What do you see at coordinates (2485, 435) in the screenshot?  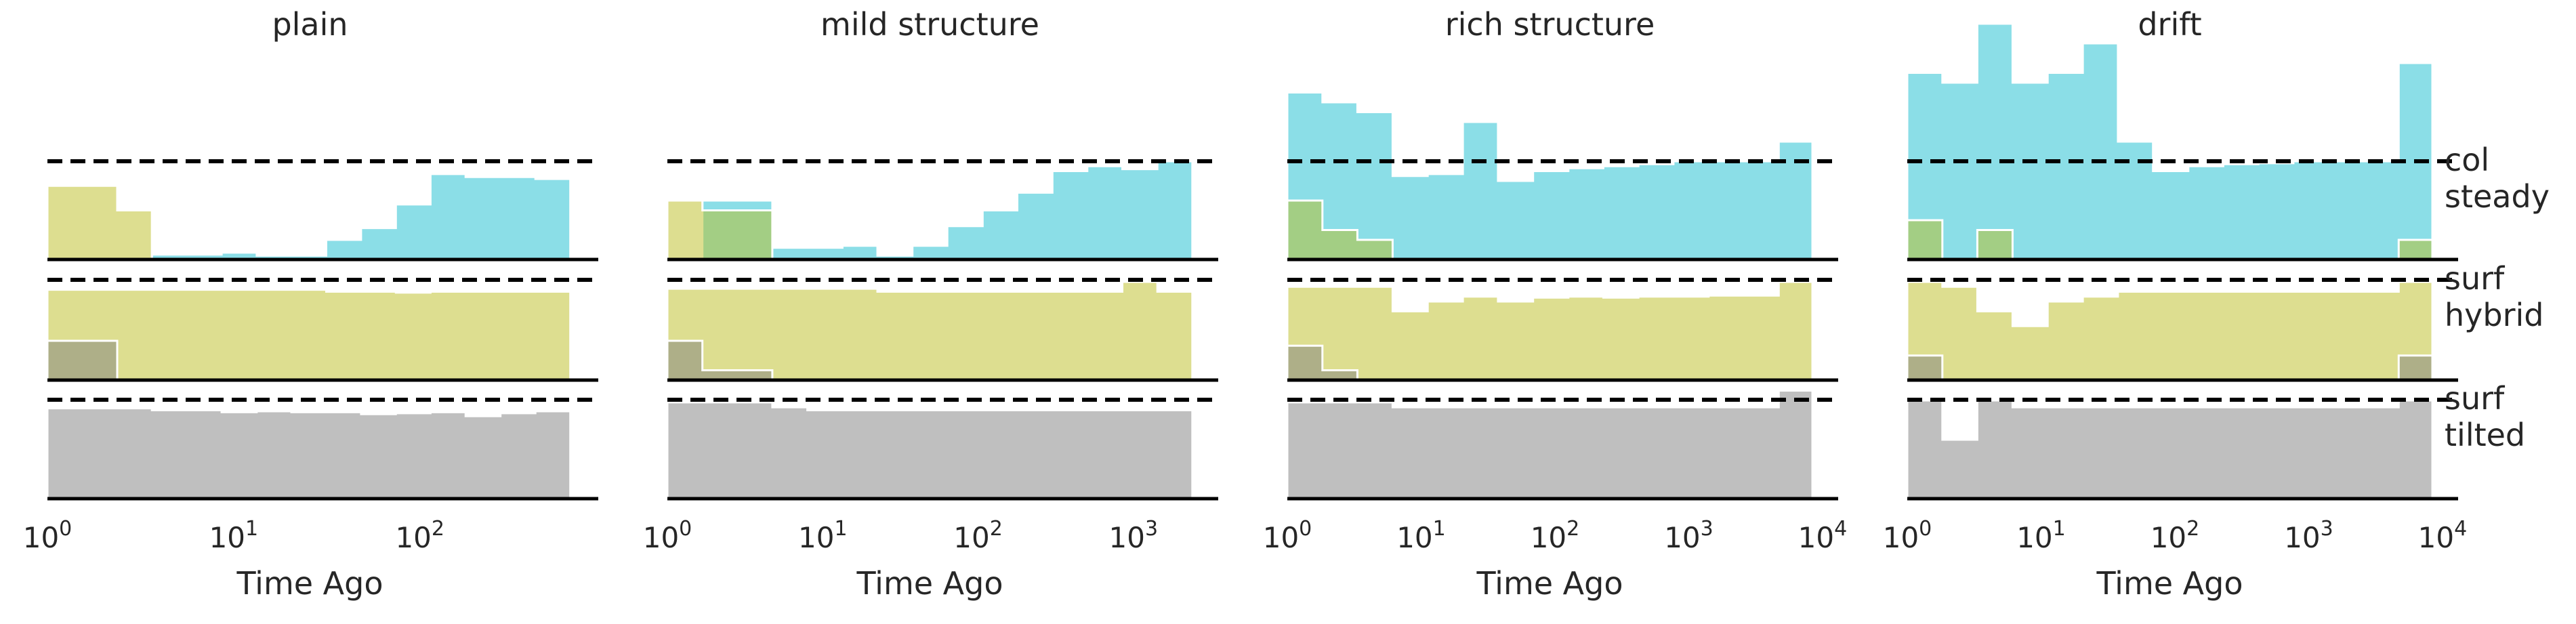 I see `row-label: tilted` at bounding box center [2485, 435].